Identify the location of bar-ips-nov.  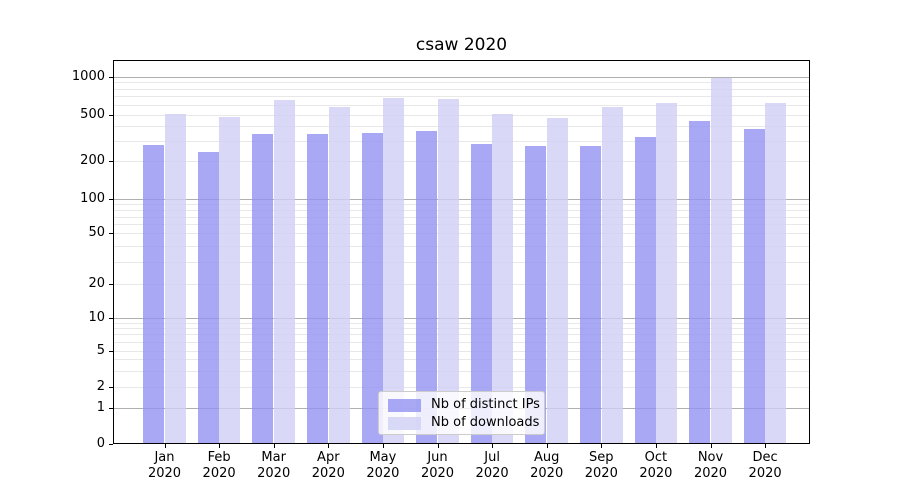
(700, 281).